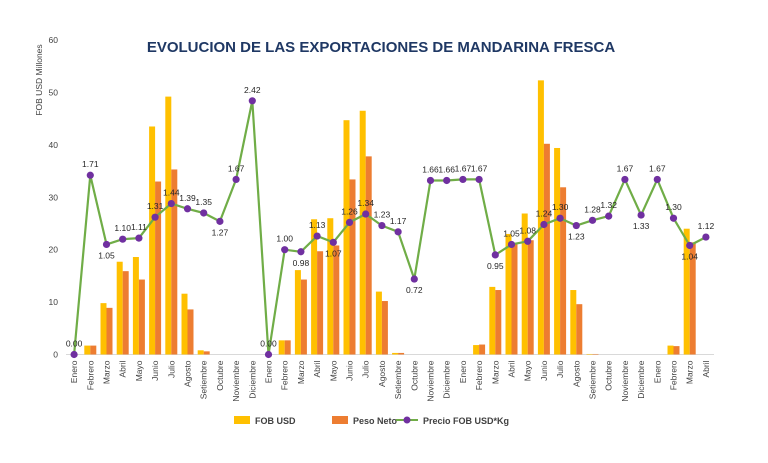 The image size is (768, 463). What do you see at coordinates (90, 164) in the screenshot?
I see `price-data-label: 1.71` at bounding box center [90, 164].